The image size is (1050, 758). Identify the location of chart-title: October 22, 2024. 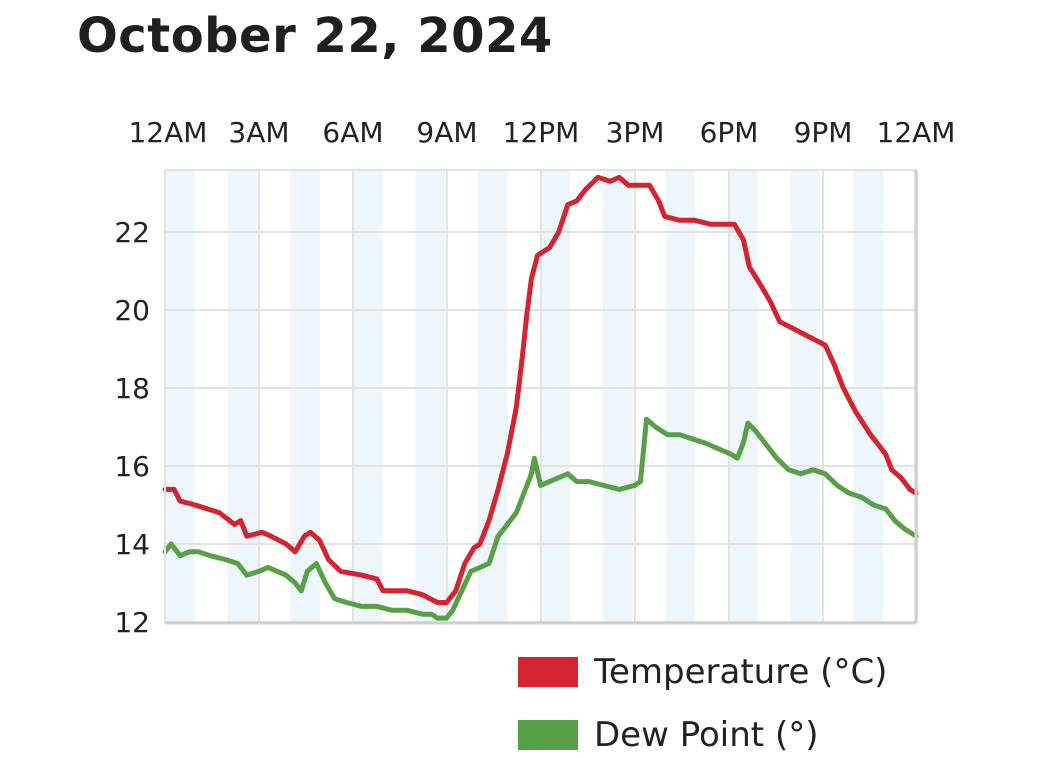
(315, 36).